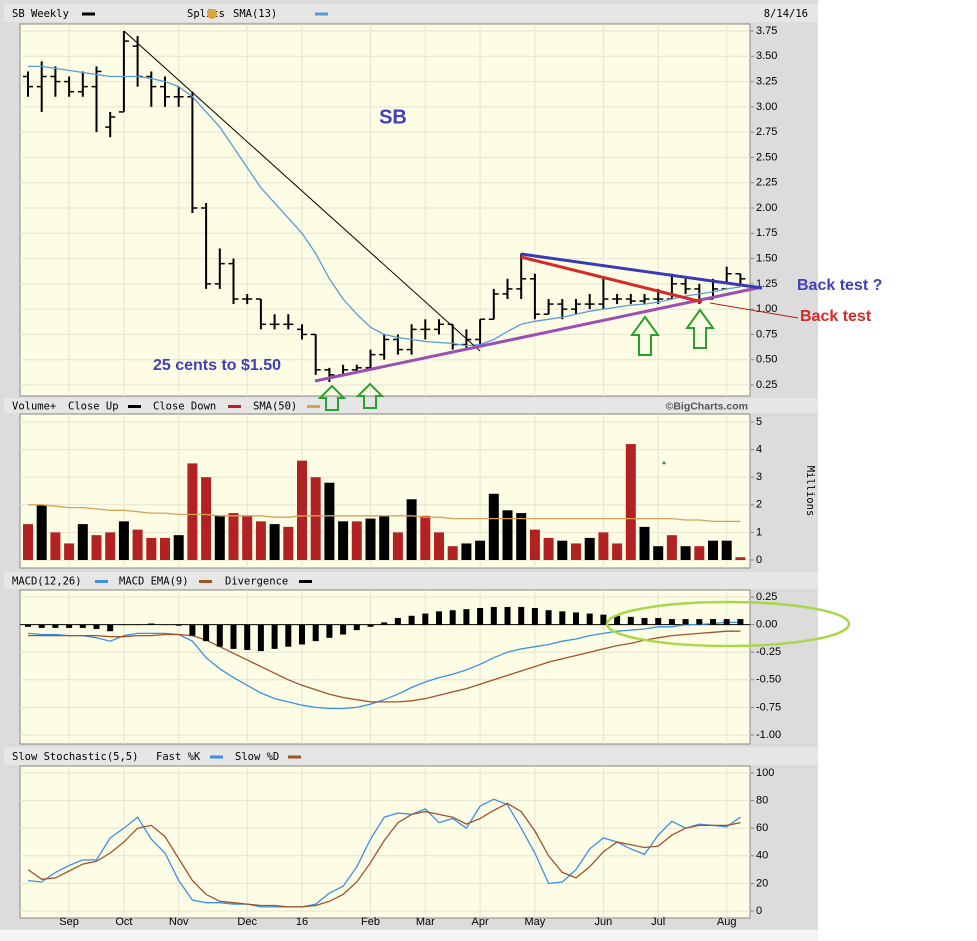 Image resolution: width=977 pixels, height=941 pixels. Describe the element at coordinates (766, 132) in the screenshot. I see `y-tick-label: 2.75` at that location.